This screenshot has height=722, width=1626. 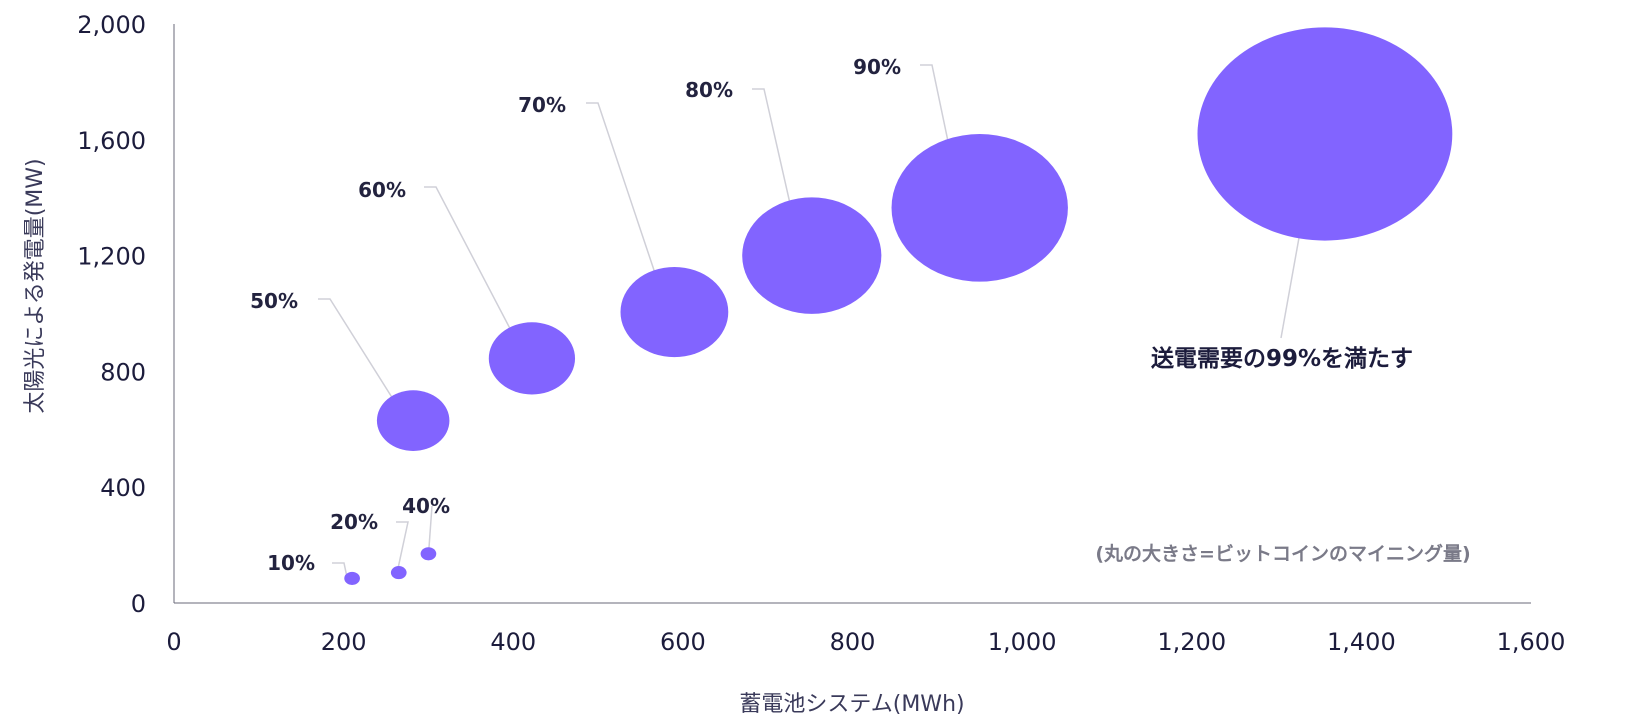 What do you see at coordinates (709, 90) in the screenshot?
I see `bubble-label: 80%` at bounding box center [709, 90].